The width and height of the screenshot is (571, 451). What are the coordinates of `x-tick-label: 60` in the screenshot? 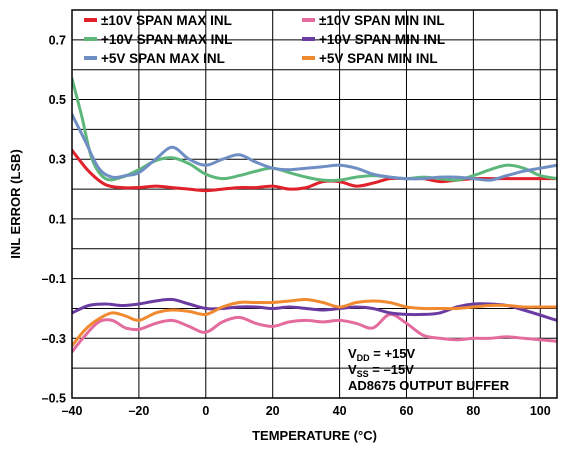 It's located at (407, 411).